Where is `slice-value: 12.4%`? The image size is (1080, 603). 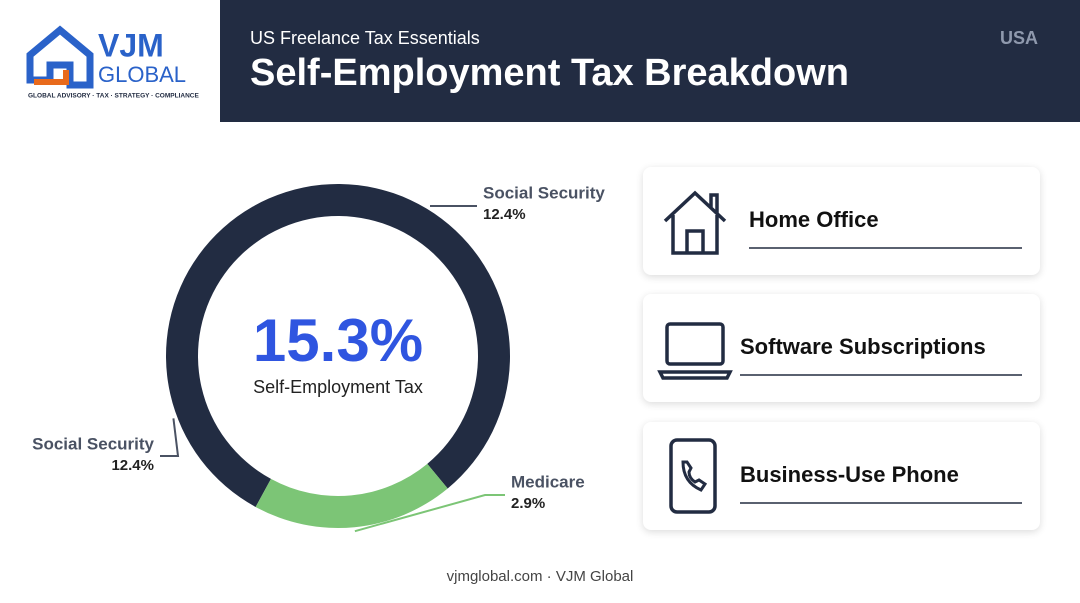 slice-value: 12.4% is located at coordinates (504, 214).